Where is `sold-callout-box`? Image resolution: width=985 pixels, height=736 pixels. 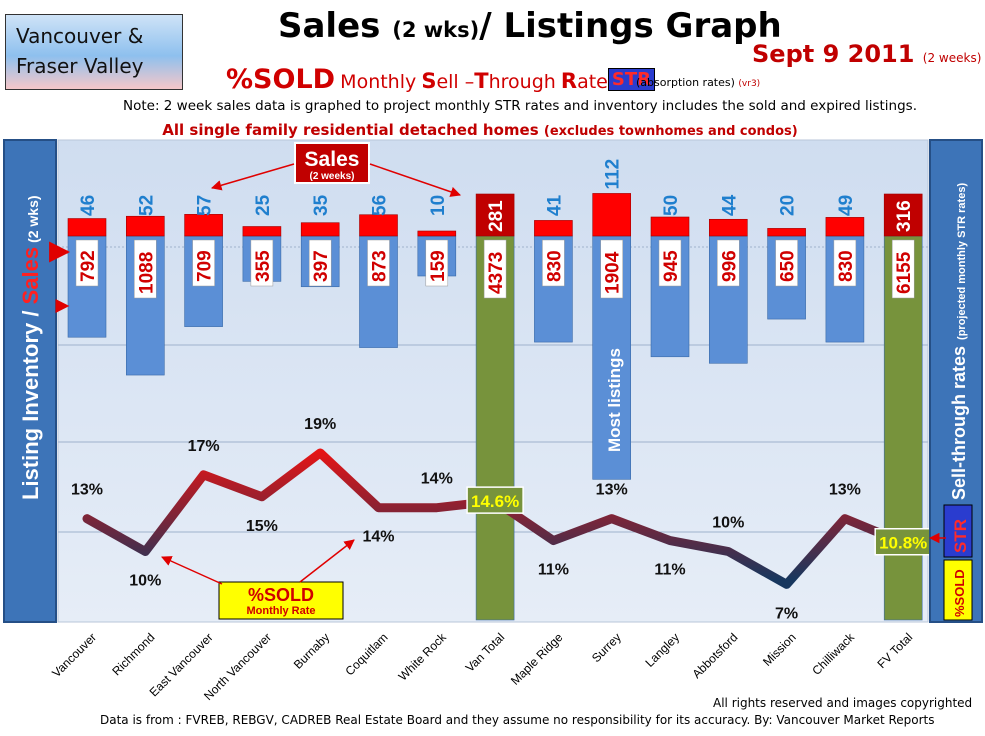
sold-callout-box is located at coordinates (281, 600).